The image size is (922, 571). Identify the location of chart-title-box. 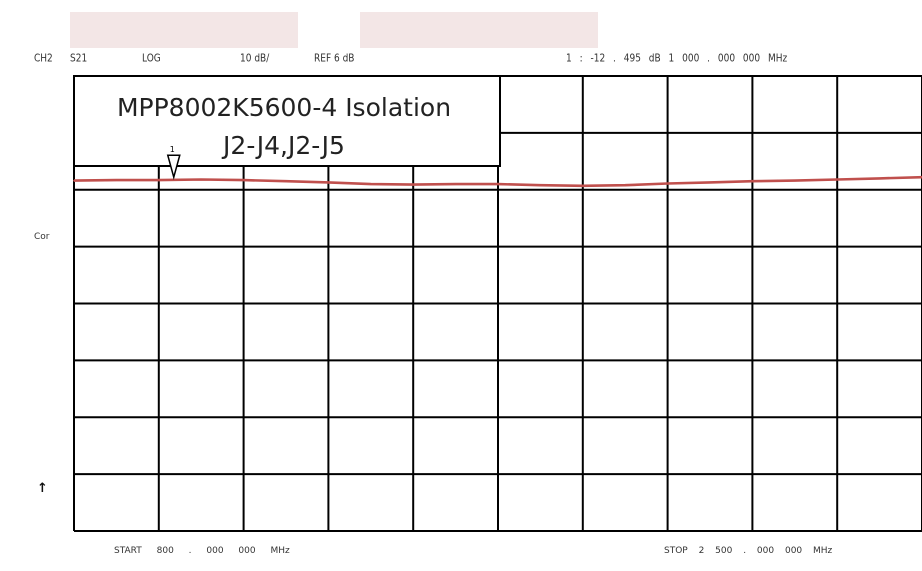
(287, 121).